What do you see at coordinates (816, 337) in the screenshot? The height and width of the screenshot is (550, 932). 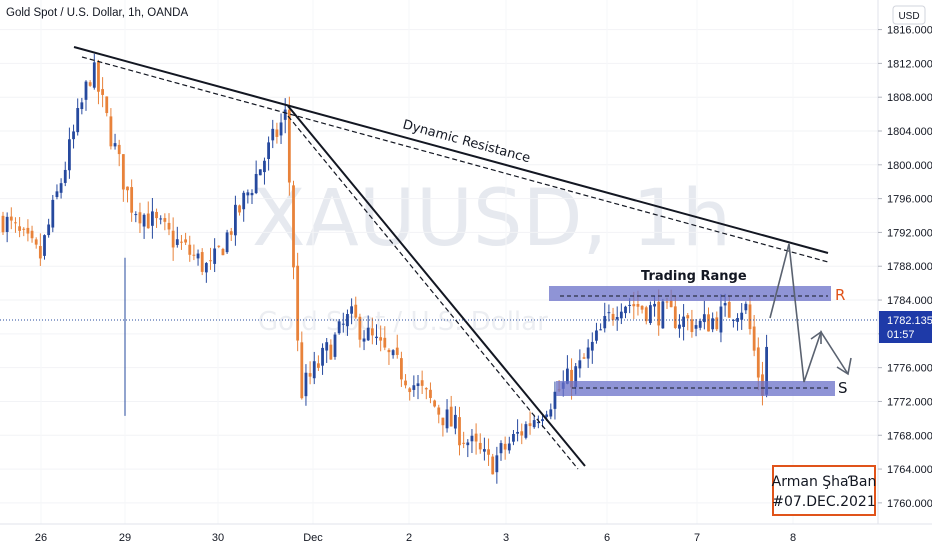 I see `projected-path-mid-arrow` at bounding box center [816, 337].